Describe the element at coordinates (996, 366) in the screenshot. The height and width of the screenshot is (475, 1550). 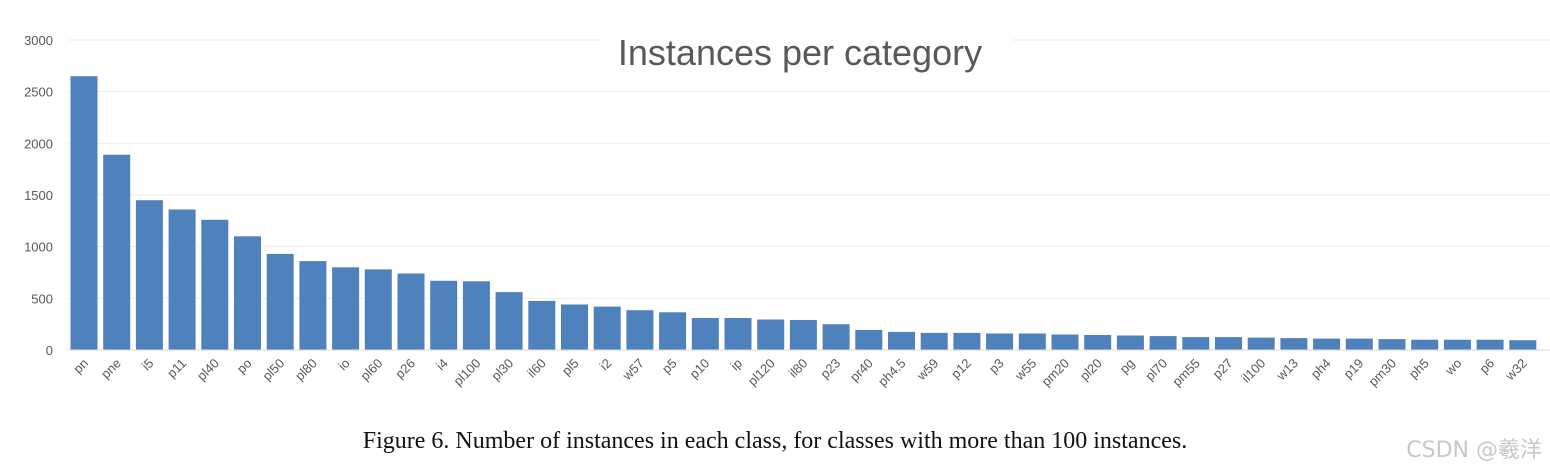
I see `x-tick-label: p3` at that location.